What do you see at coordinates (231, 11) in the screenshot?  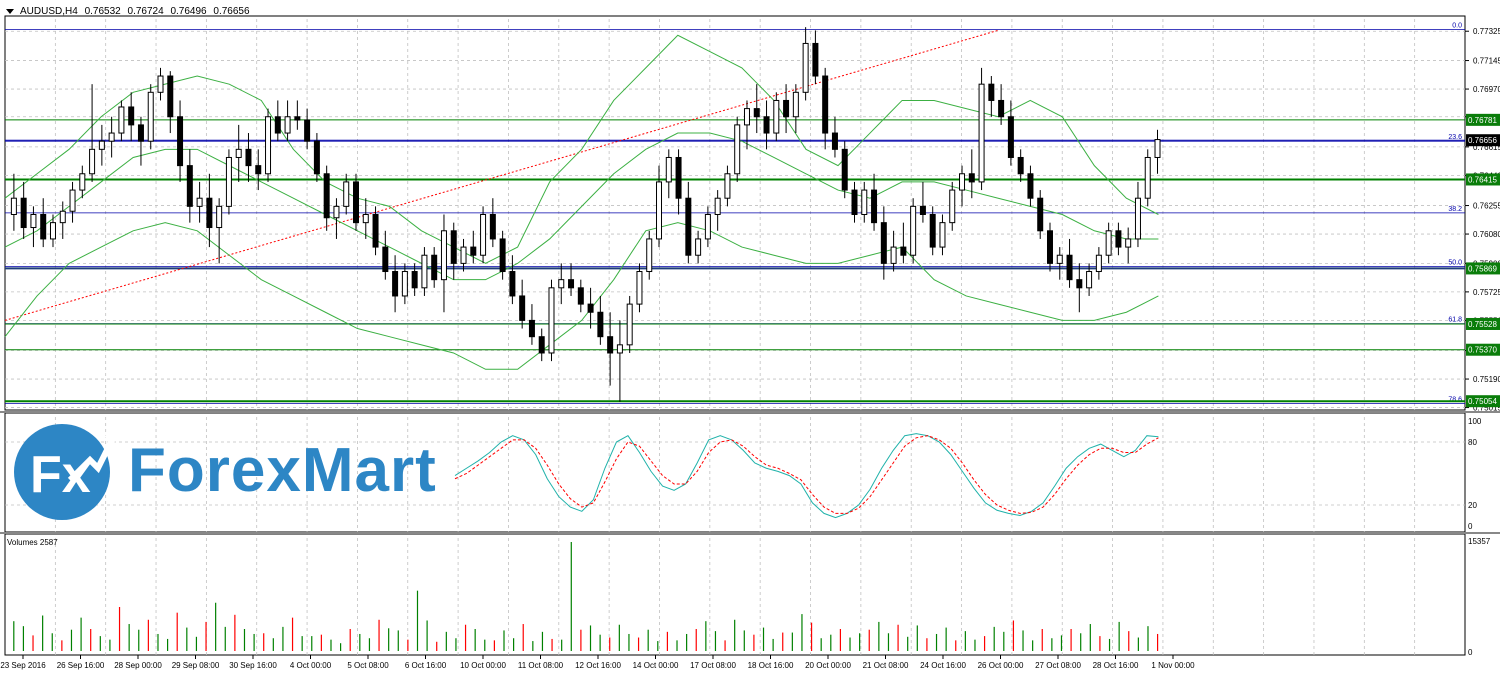 I see `close-value: 0.76656` at bounding box center [231, 11].